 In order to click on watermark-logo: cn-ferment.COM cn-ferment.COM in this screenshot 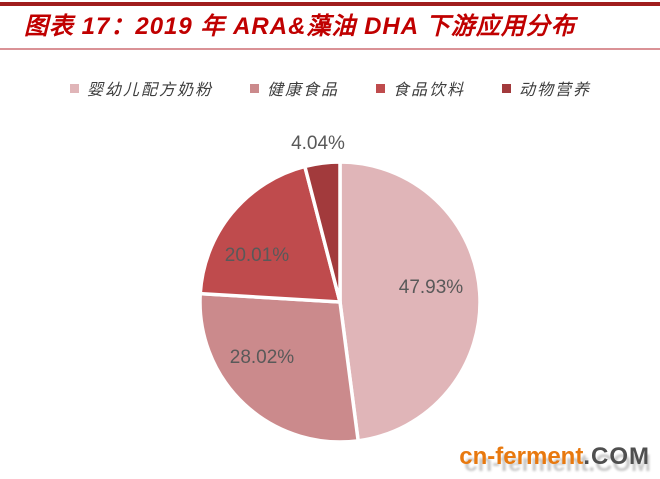, I will do `click(555, 459)`.